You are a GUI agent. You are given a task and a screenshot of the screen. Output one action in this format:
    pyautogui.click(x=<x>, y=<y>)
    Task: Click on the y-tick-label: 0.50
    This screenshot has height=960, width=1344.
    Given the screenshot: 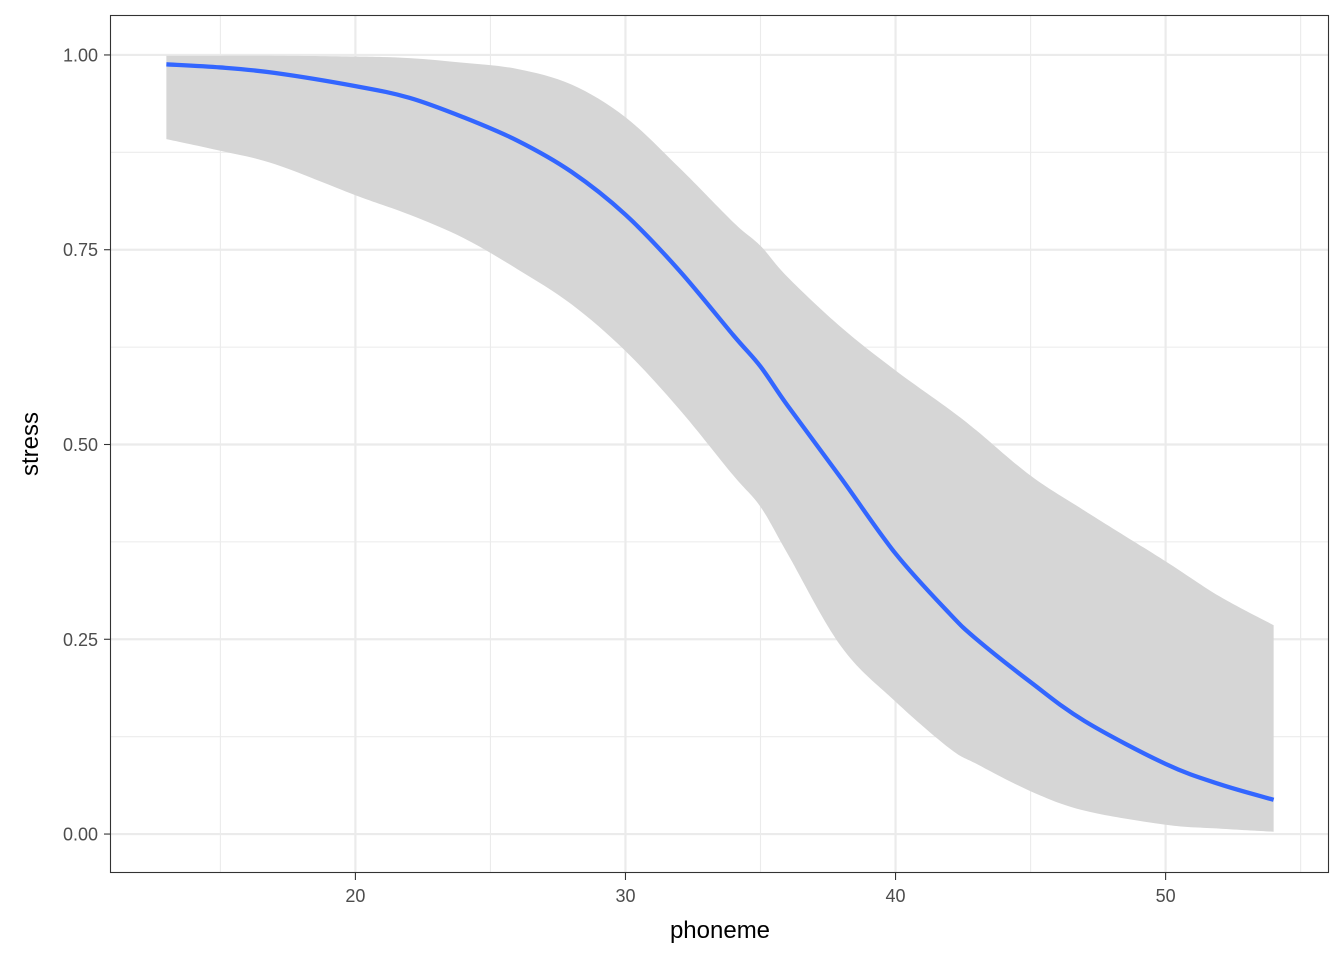 What is the action you would take?
    pyautogui.click(x=80, y=445)
    